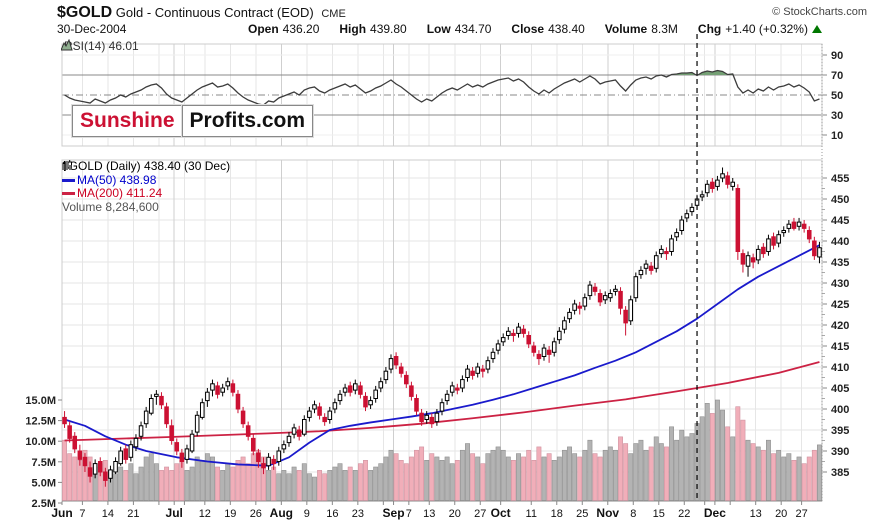 The width and height of the screenshot is (875, 526). I want to click on x-day-label: 13, so click(756, 514).